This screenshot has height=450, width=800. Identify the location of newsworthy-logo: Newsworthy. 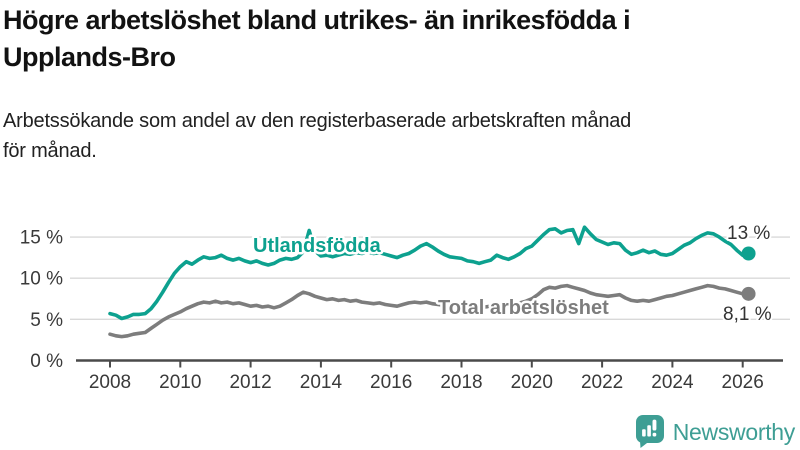
(715, 432).